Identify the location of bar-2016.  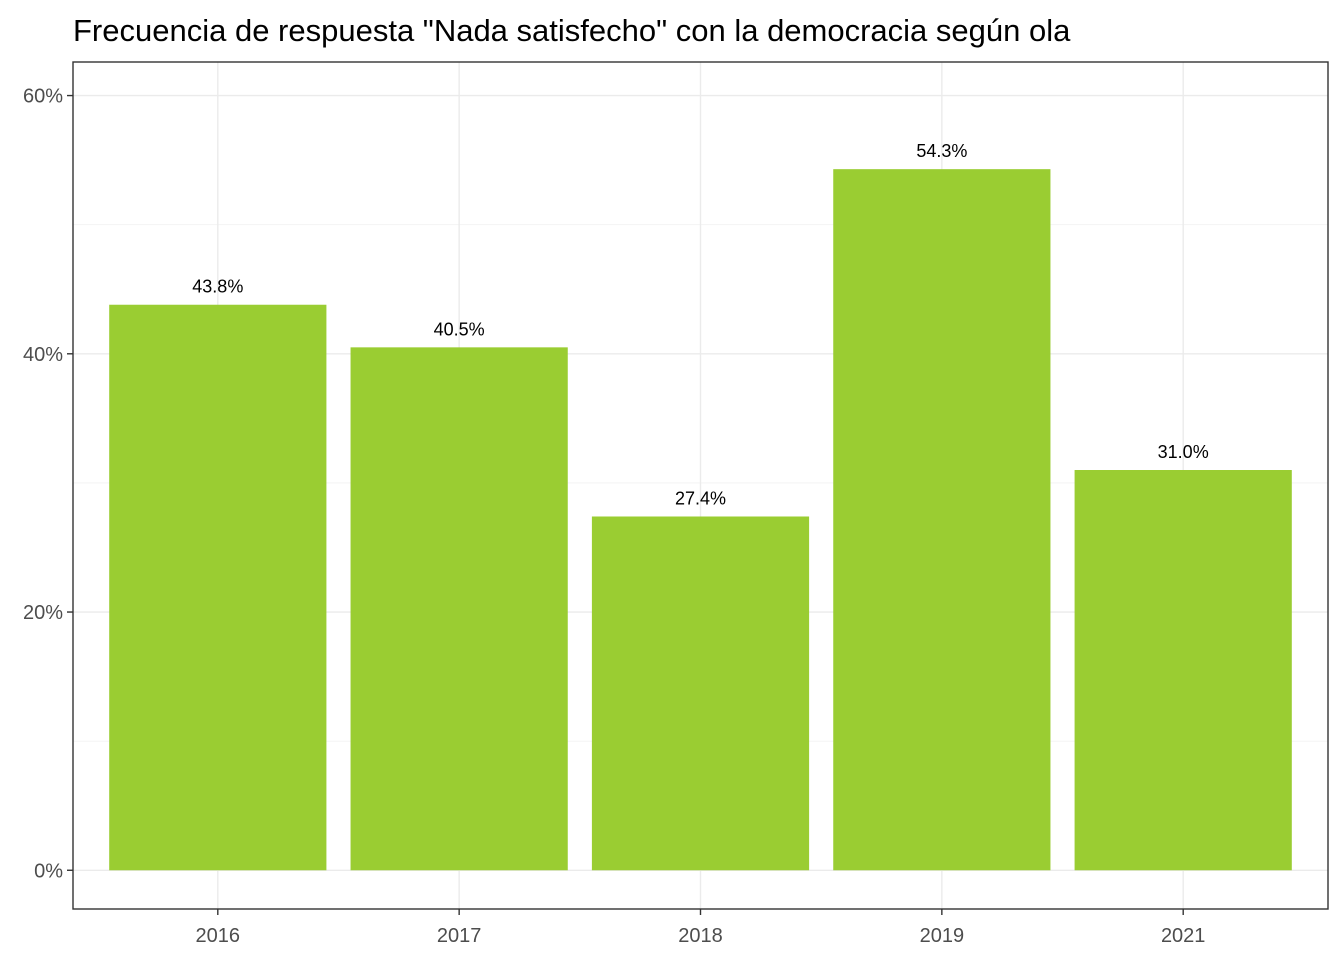
(218, 587).